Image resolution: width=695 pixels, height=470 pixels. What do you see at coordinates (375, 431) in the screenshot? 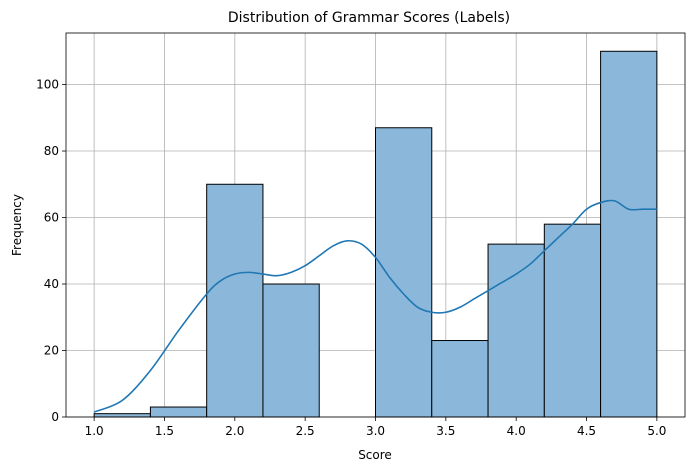
I see `x-tick-label-4: 3.0` at bounding box center [375, 431].